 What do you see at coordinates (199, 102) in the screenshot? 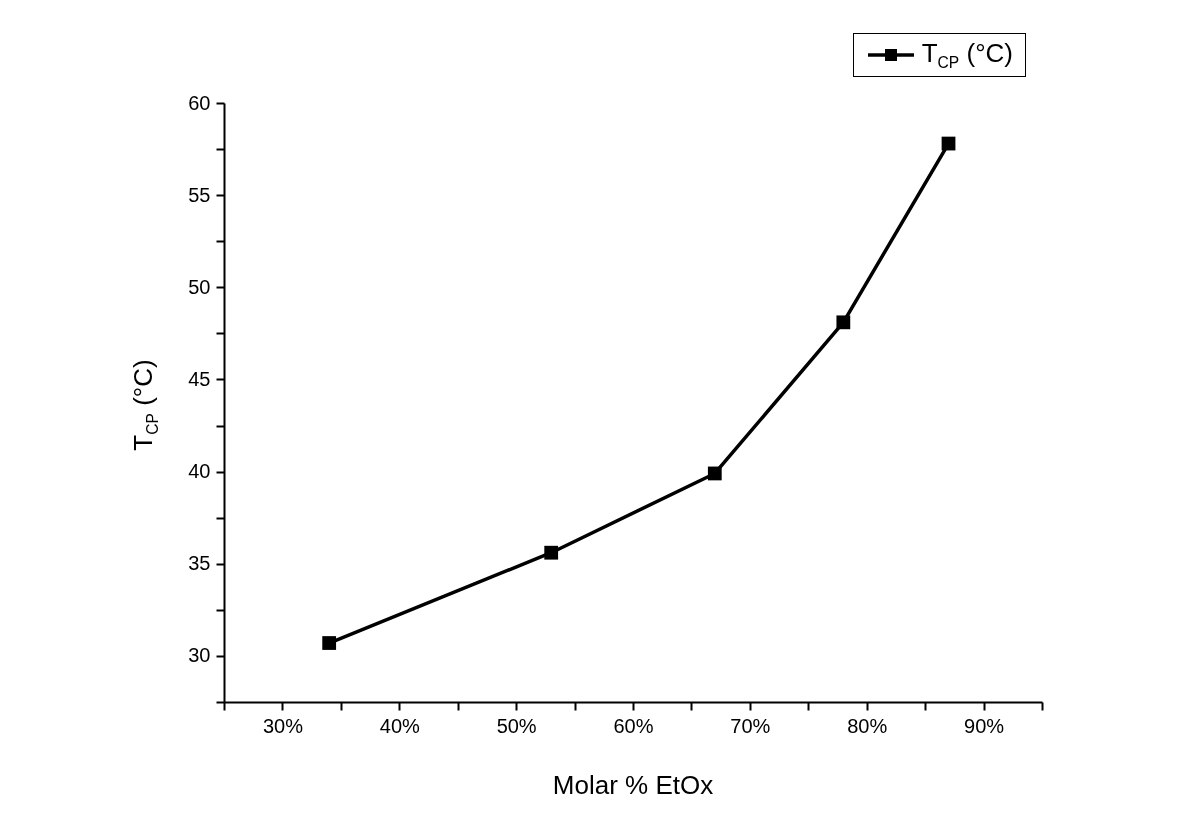
I see `y-tick-label: 60` at bounding box center [199, 102].